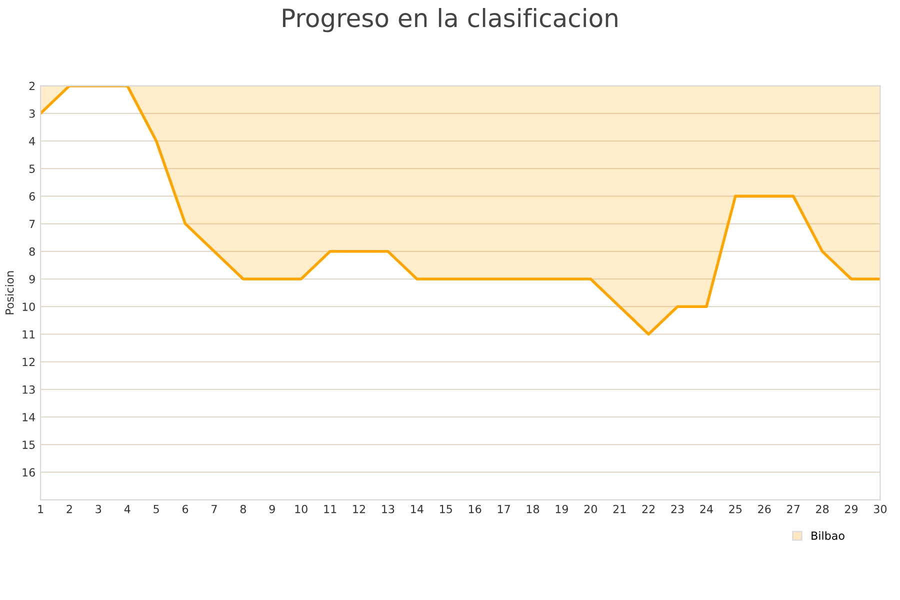 This screenshot has height=600, width=900. I want to click on y-tick-label: 13, so click(28, 389).